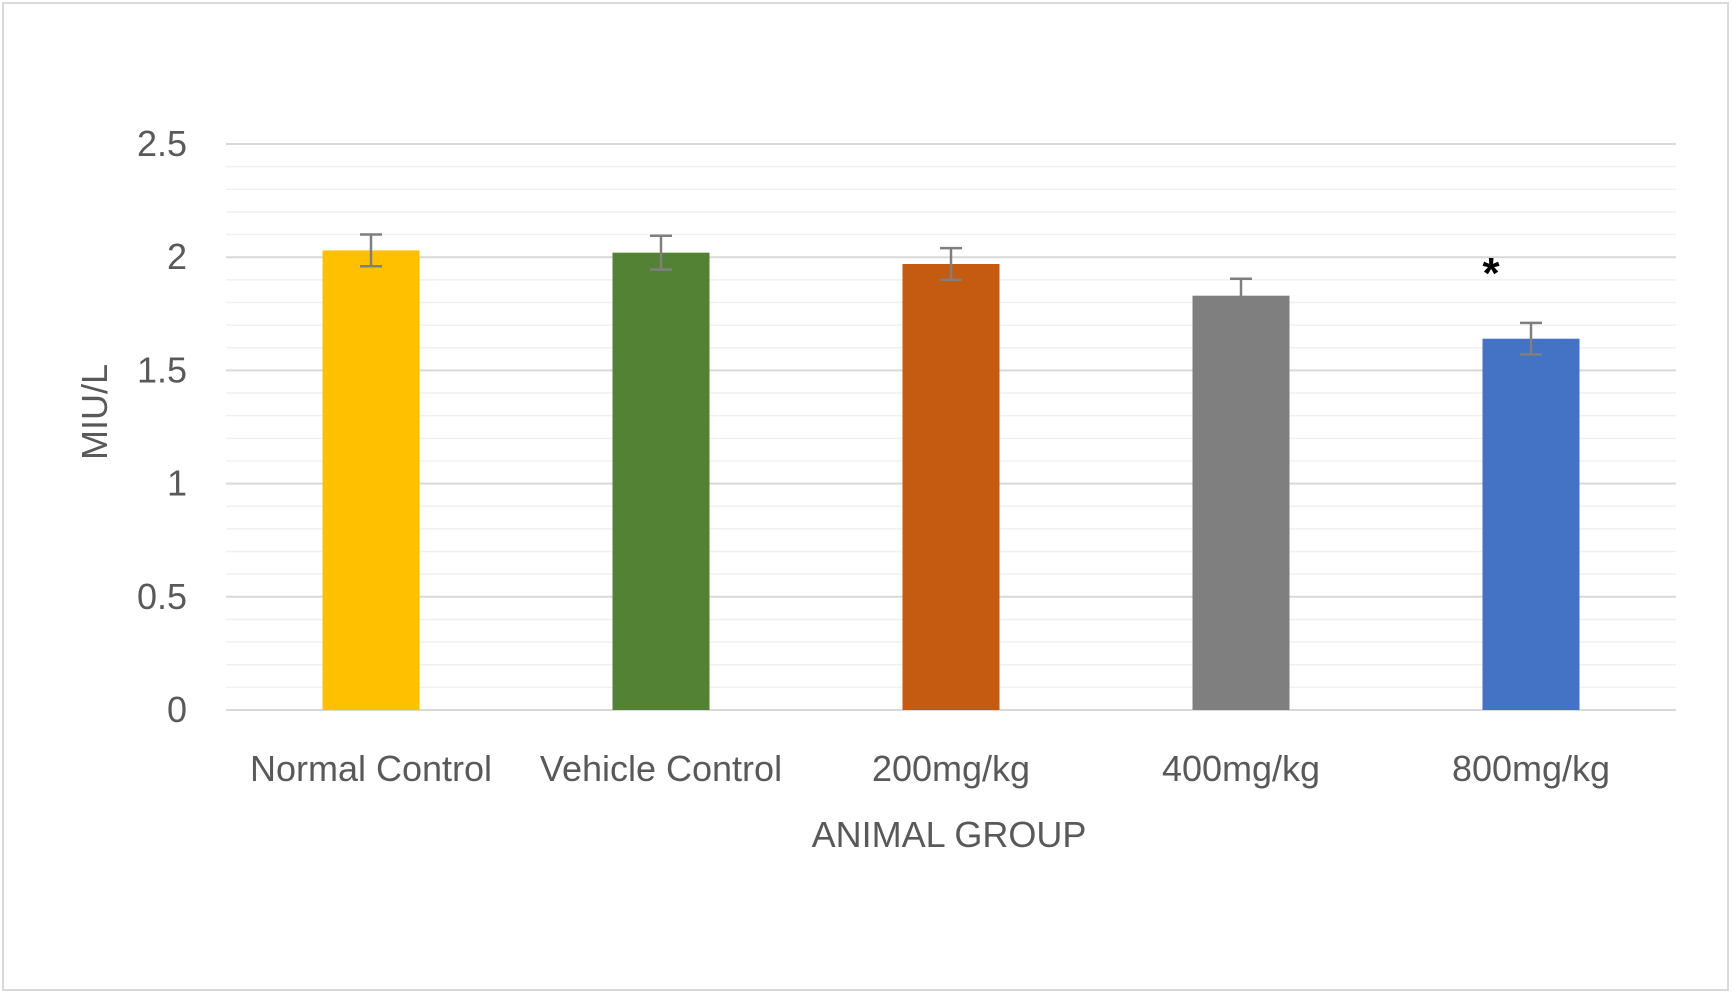 The height and width of the screenshot is (995, 1733). Describe the element at coordinates (162, 369) in the screenshot. I see `y-tick-label: 1.5` at that location.